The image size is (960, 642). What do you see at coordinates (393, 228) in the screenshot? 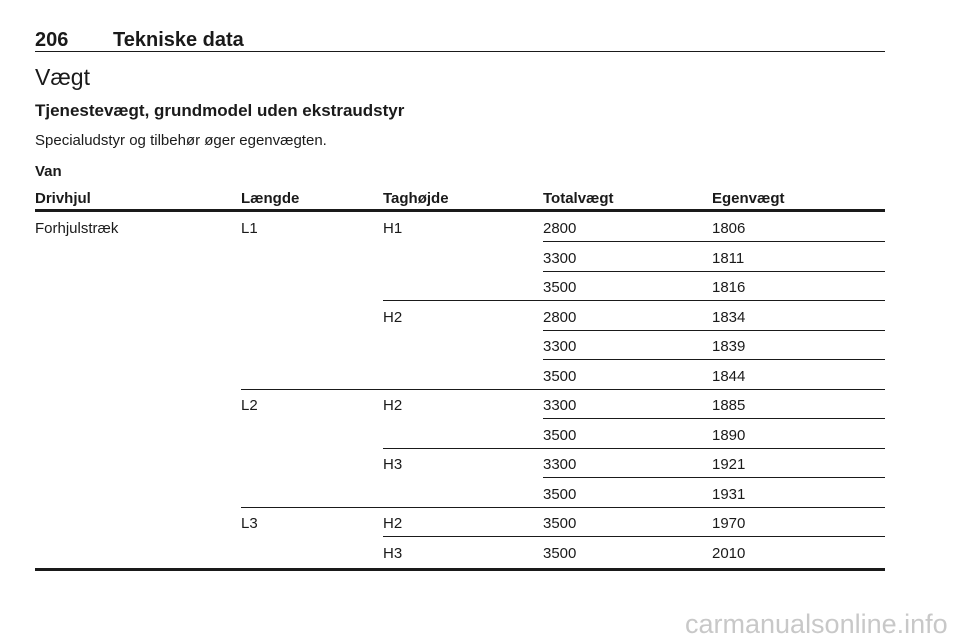
I see `table-cell: H1` at bounding box center [393, 228].